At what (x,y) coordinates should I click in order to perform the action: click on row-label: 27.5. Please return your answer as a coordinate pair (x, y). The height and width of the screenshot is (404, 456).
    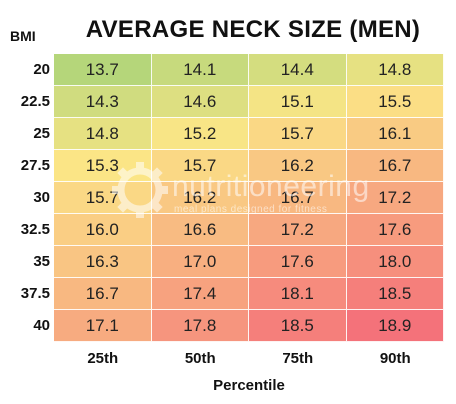
    Looking at the image, I should click on (35, 165).